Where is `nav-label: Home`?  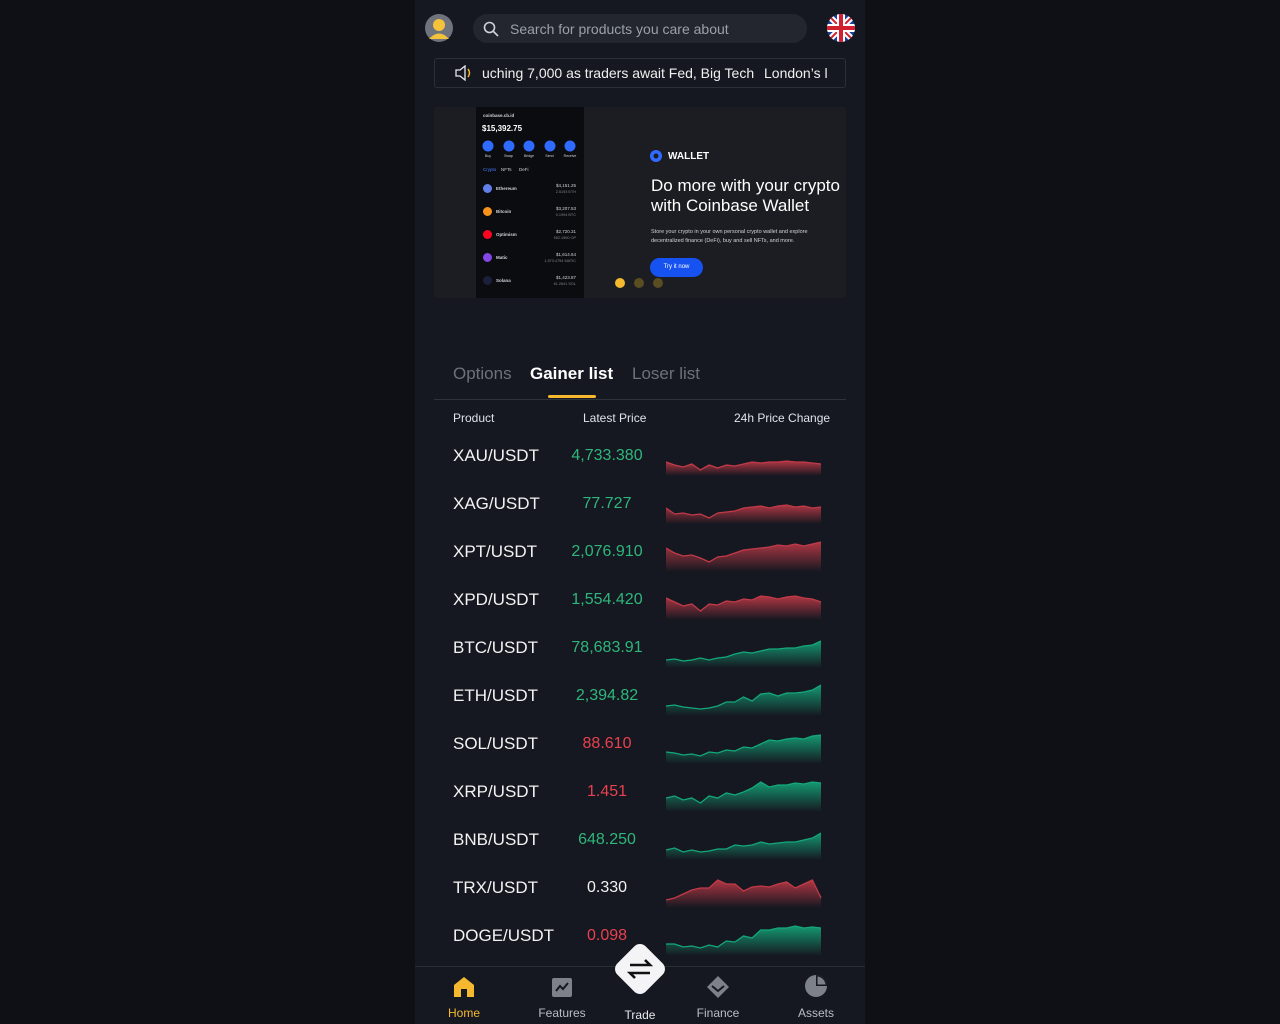 nav-label: Home is located at coordinates (464, 1013).